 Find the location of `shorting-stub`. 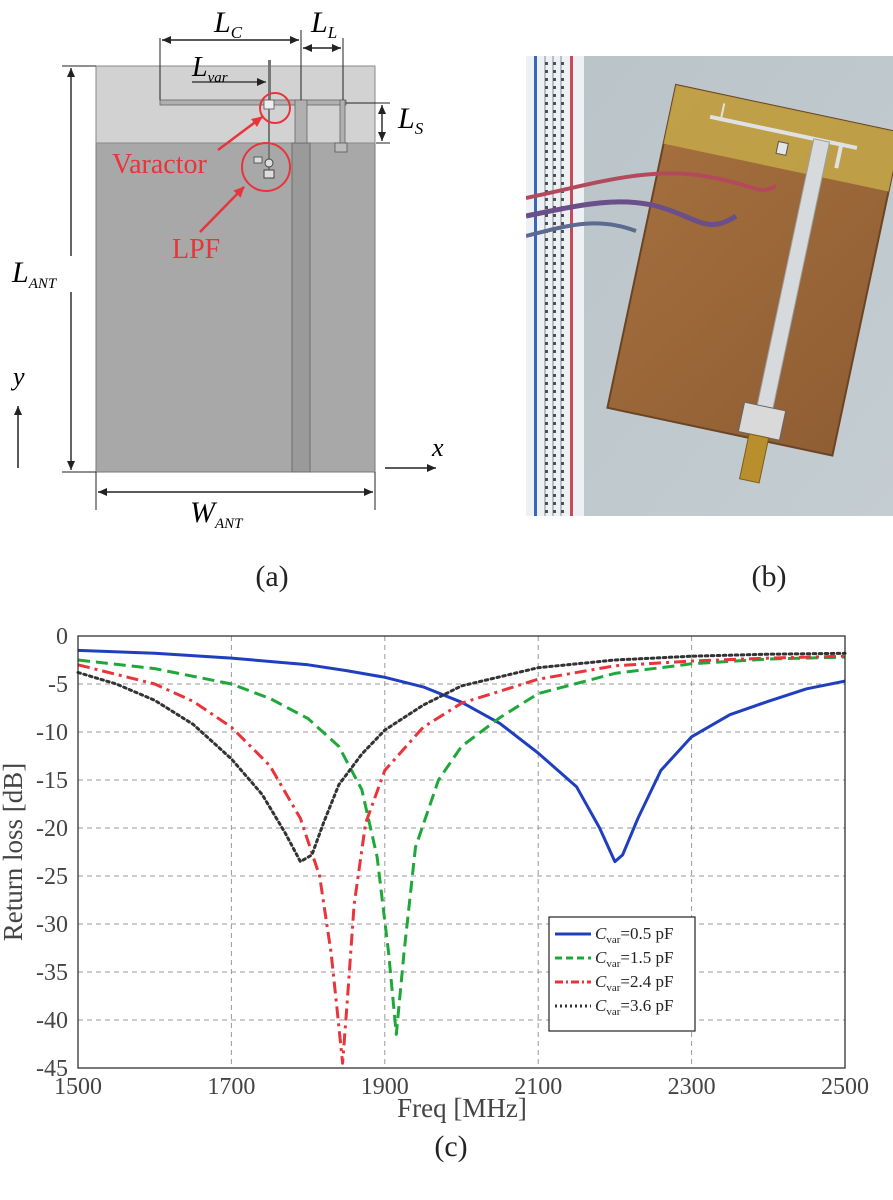

shorting-stub is located at coordinates (342, 122).